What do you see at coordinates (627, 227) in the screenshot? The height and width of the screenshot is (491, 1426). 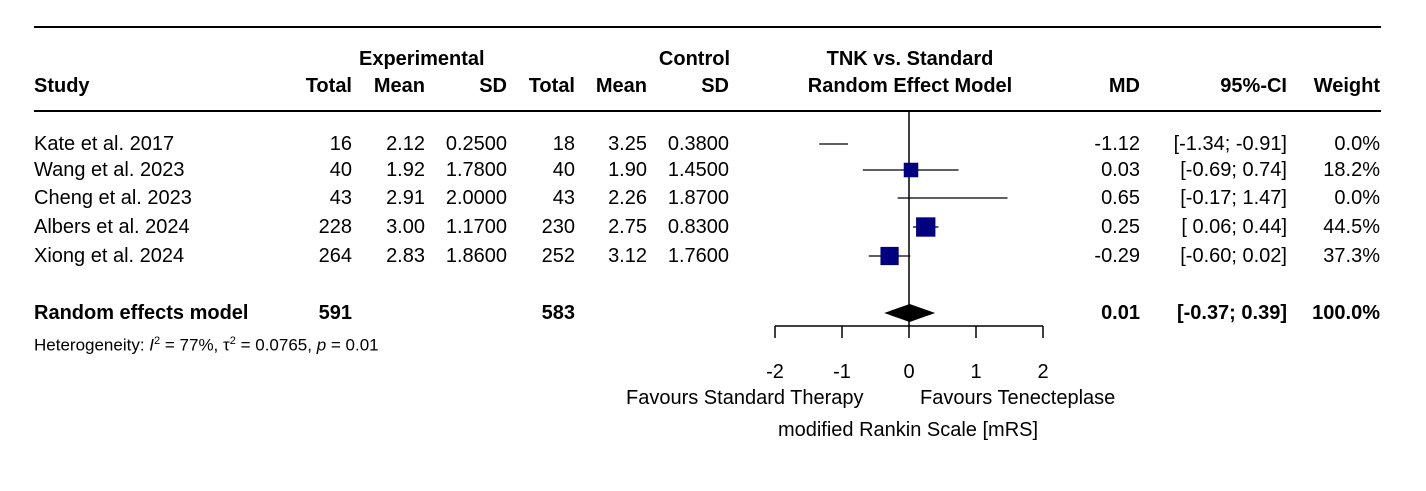 I see `c-mean: 2.75` at bounding box center [627, 227].